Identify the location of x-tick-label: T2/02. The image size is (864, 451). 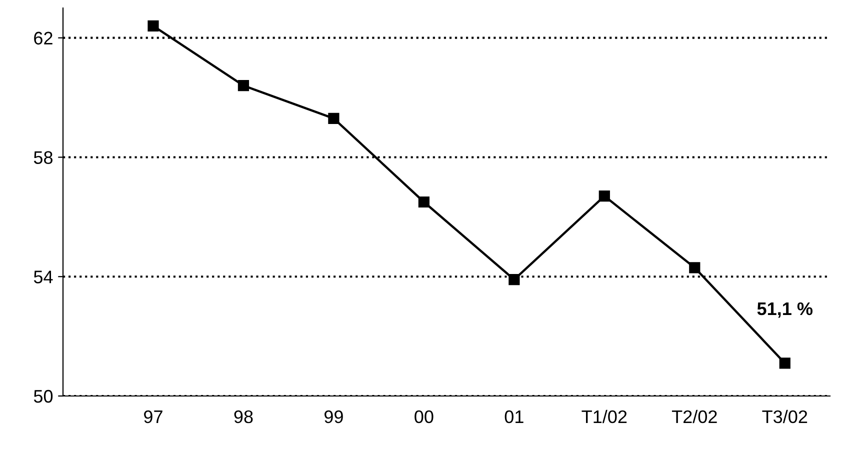
(694, 417).